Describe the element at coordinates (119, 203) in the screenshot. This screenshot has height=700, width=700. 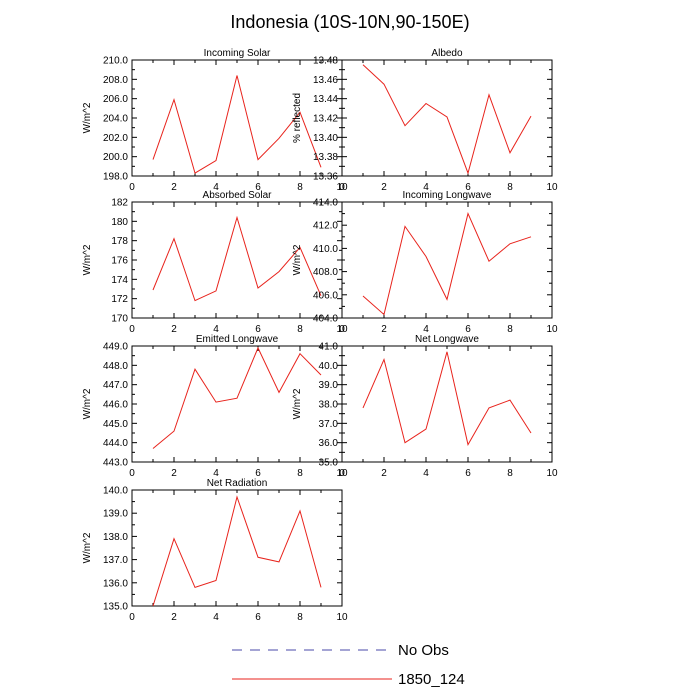
I see `y-tick-label: 182` at that location.